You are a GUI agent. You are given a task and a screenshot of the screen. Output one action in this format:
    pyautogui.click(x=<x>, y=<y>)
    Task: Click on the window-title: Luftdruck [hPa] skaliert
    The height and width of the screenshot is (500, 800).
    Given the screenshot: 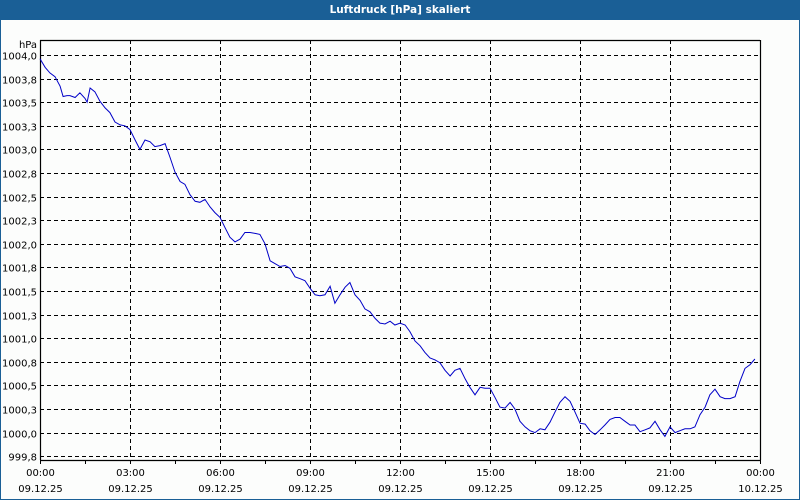 What is the action you would take?
    pyautogui.click(x=400, y=10)
    